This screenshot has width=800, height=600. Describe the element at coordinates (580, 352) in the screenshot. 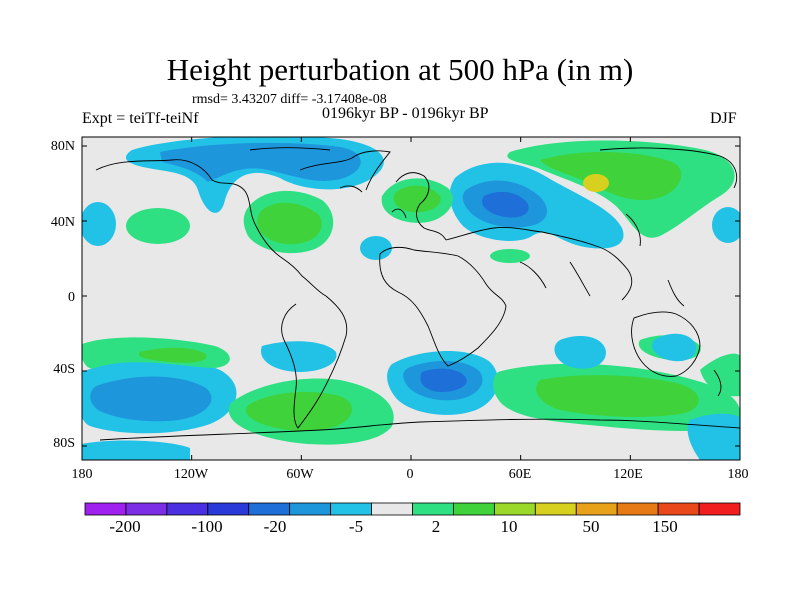

I see `negative-anomaly-indian-ocean` at that location.